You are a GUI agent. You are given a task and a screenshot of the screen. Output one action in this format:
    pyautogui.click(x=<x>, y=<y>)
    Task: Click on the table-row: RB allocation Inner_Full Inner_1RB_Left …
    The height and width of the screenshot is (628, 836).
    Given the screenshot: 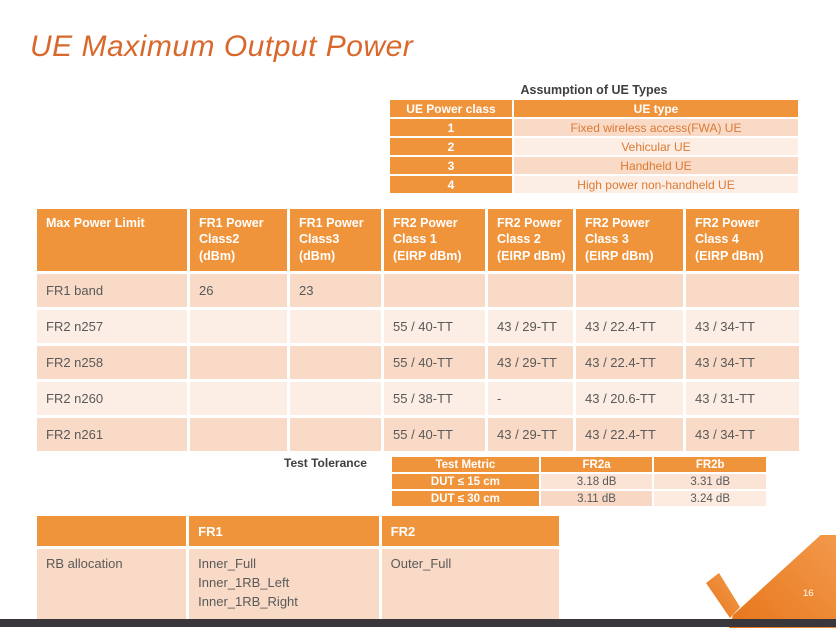 What is the action you would take?
    pyautogui.click(x=298, y=585)
    